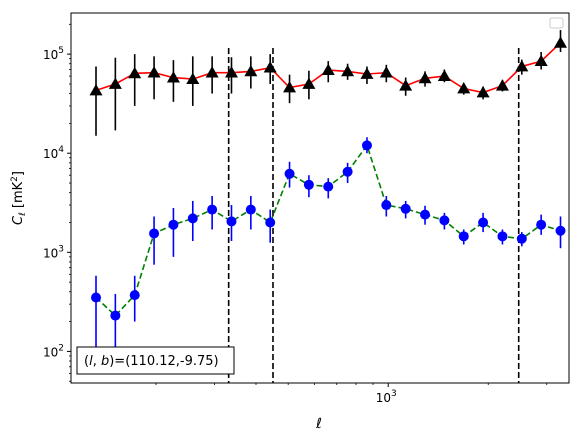 The height and width of the screenshot is (441, 580). What do you see at coordinates (151, 361) in the screenshot?
I see `annotation-text: (l, b)=(110.12,-9.75)` at bounding box center [151, 361].